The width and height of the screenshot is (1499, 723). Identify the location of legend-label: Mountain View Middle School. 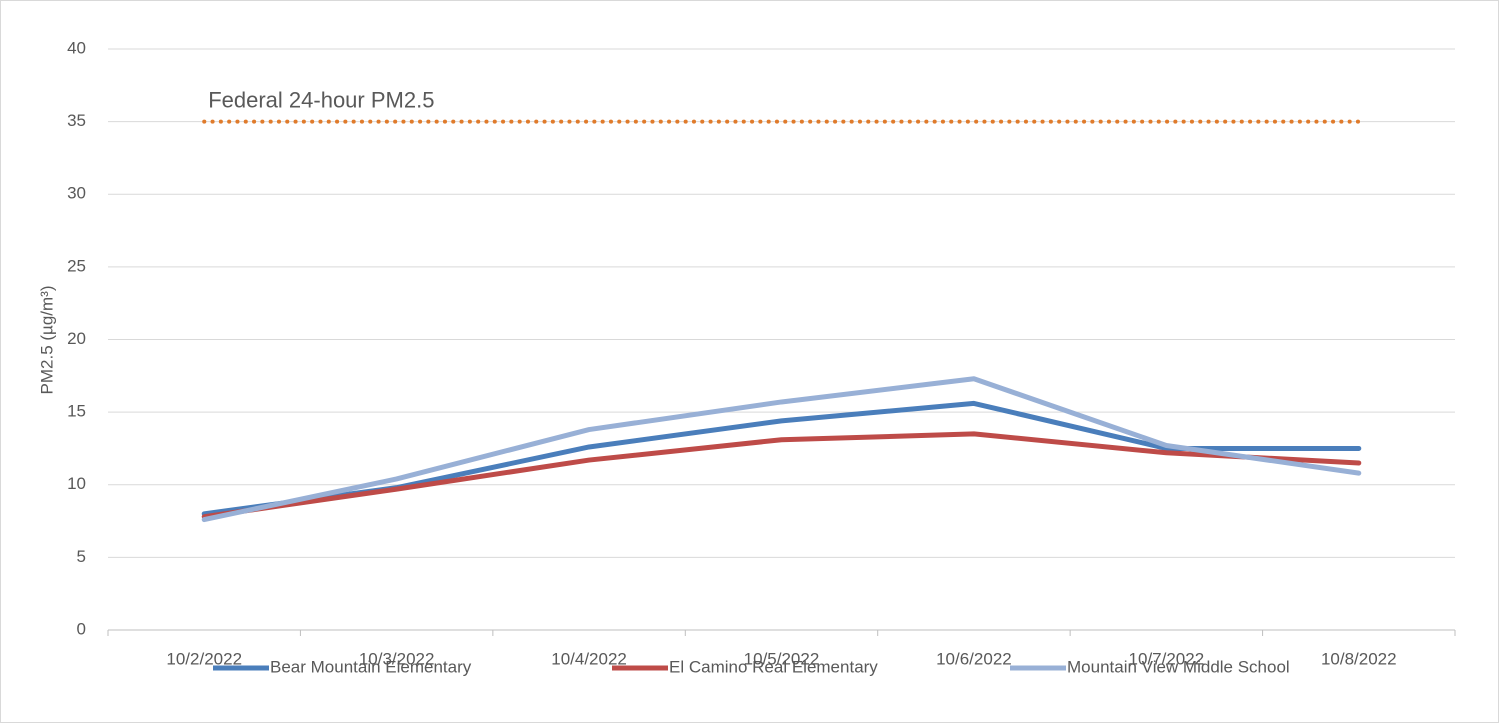
(1178, 666).